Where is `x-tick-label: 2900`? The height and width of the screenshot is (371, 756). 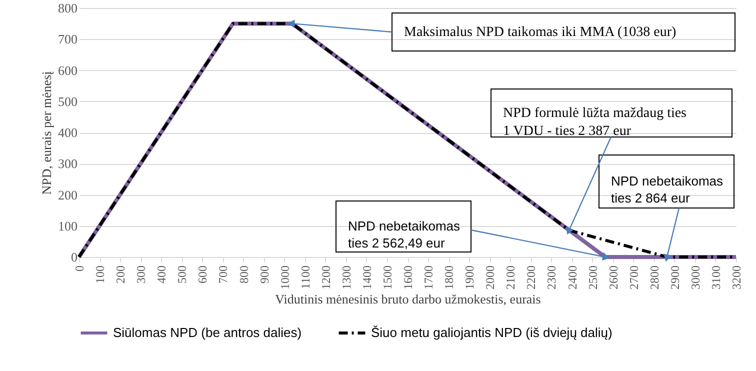 x-tick-label: 2900 is located at coordinates (675, 278).